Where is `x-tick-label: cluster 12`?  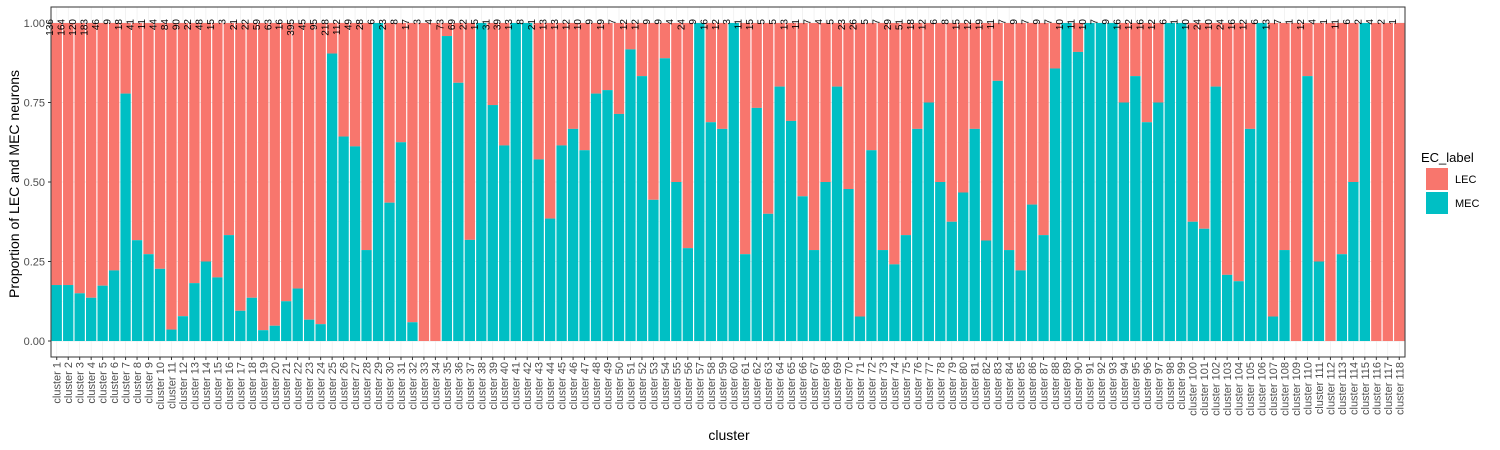
x-tick-label: cluster 12 is located at coordinates (184, 386).